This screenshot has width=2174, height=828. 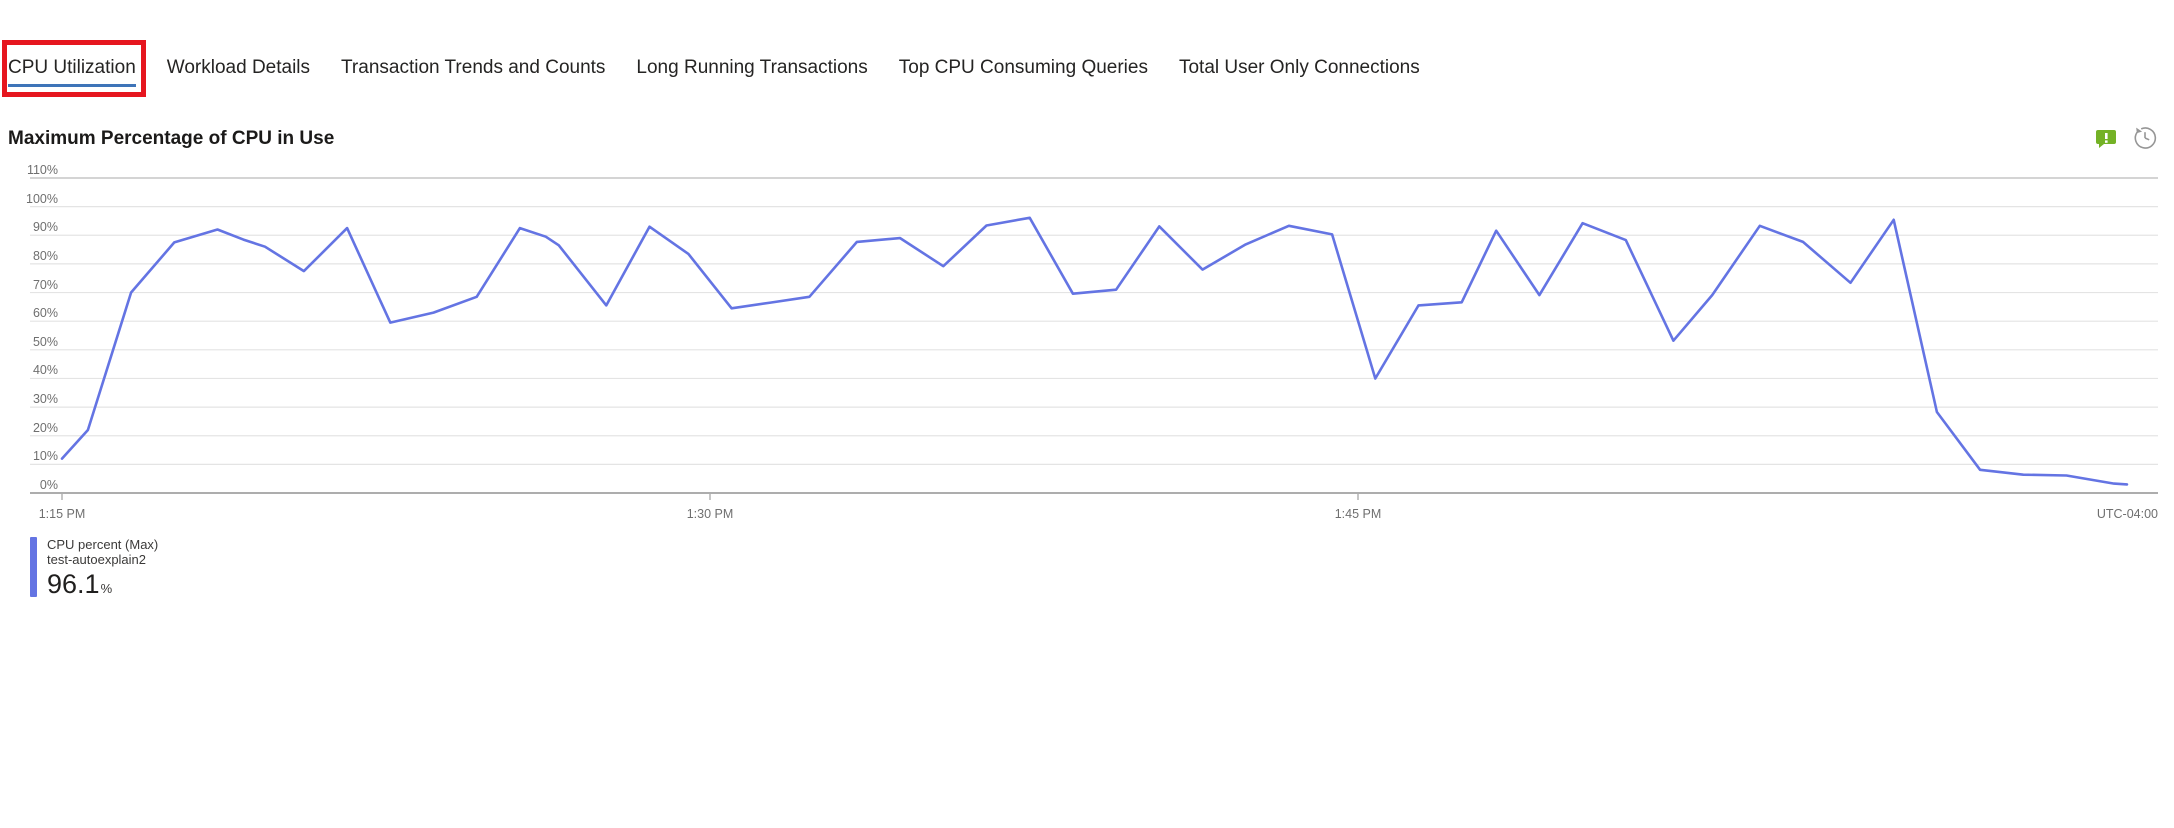 What do you see at coordinates (48, 485) in the screenshot?
I see `y-axis-tick-label: 0%` at bounding box center [48, 485].